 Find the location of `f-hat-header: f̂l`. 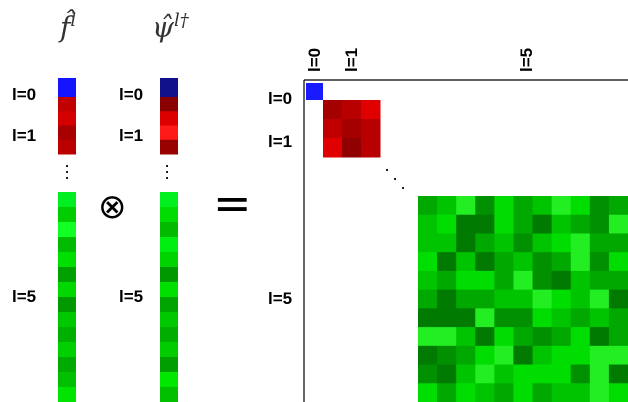

f-hat-header: f̂l is located at coordinates (68, 26).